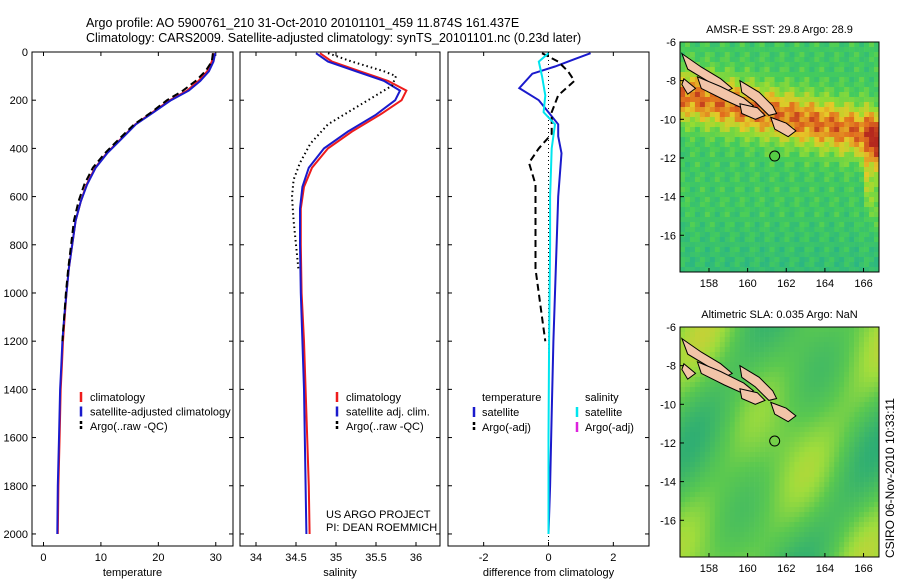 Image resolution: width=900 pixels, height=580 pixels. What do you see at coordinates (16, 342) in the screenshot?
I see `depth-tick-label: 1200` at bounding box center [16, 342].